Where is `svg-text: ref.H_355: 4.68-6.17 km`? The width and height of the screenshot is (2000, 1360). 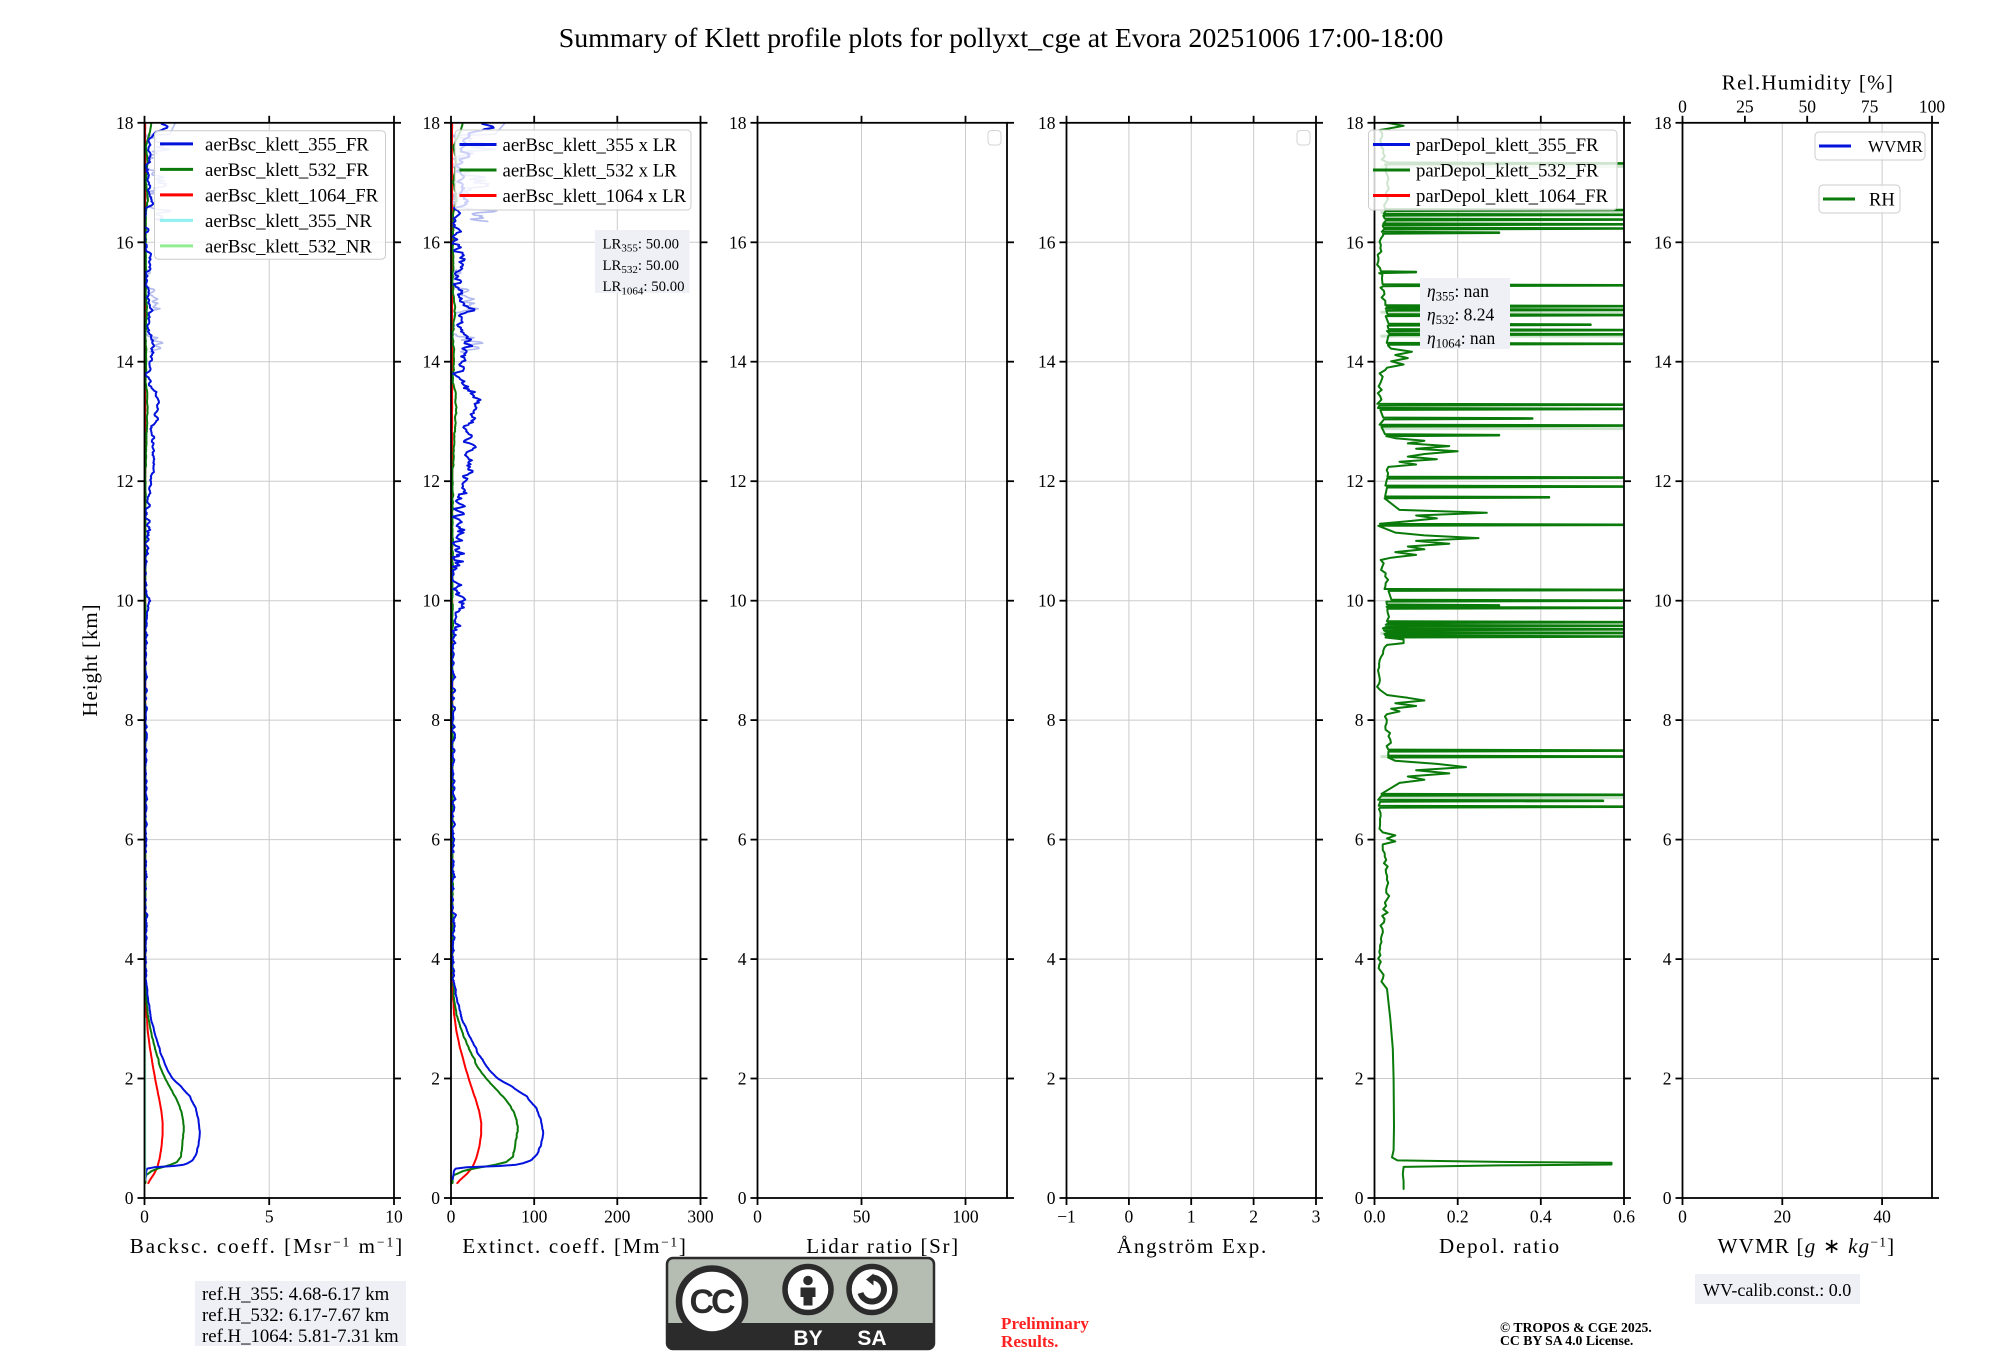
svg-text: ref.H_355: 4.68-6.17 km is located at coordinates (296, 1294).